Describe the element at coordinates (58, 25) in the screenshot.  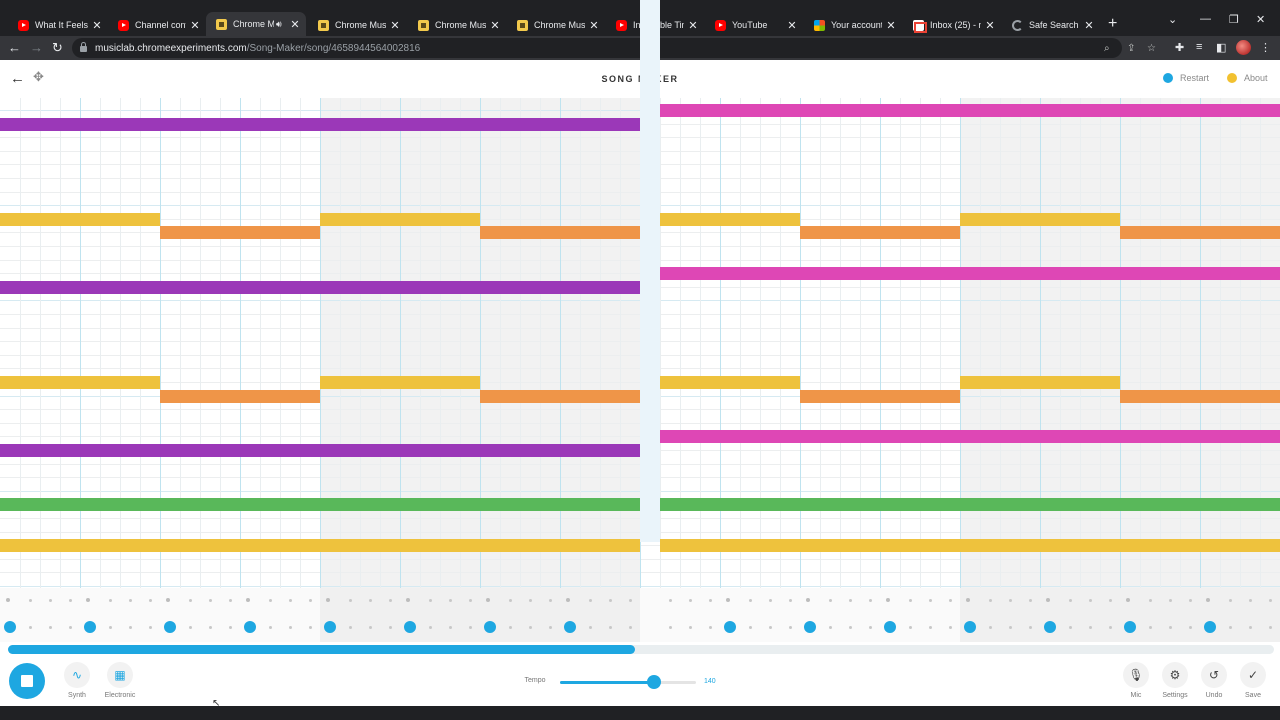
I see `browser-tab: What It Feels Li ✕` at that location.